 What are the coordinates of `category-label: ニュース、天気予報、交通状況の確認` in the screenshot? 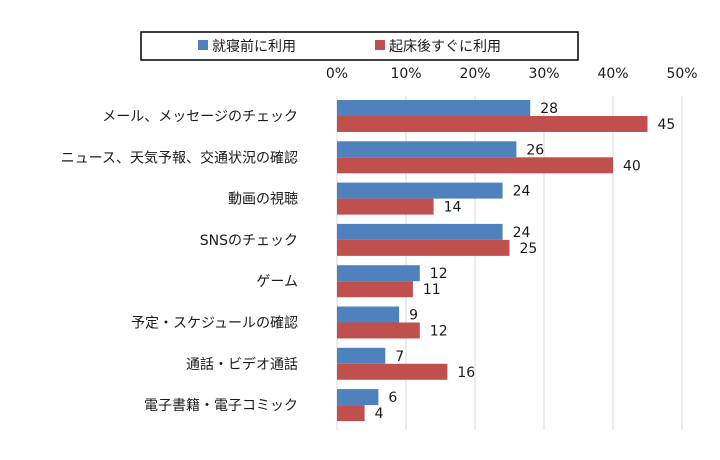 It's located at (179, 157).